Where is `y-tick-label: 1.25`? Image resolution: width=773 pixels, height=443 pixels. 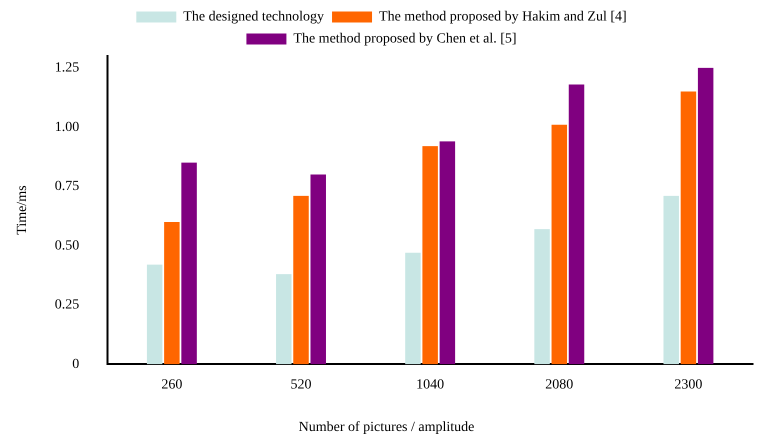 y-tick-label: 1.25 is located at coordinates (67, 68).